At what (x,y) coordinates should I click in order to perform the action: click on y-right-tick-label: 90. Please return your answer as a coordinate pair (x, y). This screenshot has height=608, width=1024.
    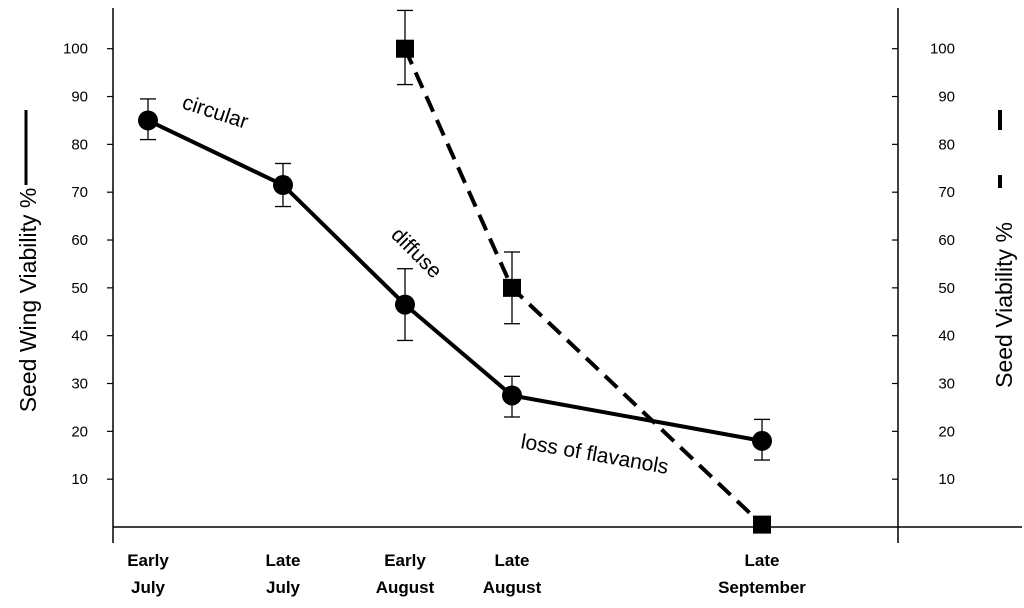
    Looking at the image, I should click on (946, 97).